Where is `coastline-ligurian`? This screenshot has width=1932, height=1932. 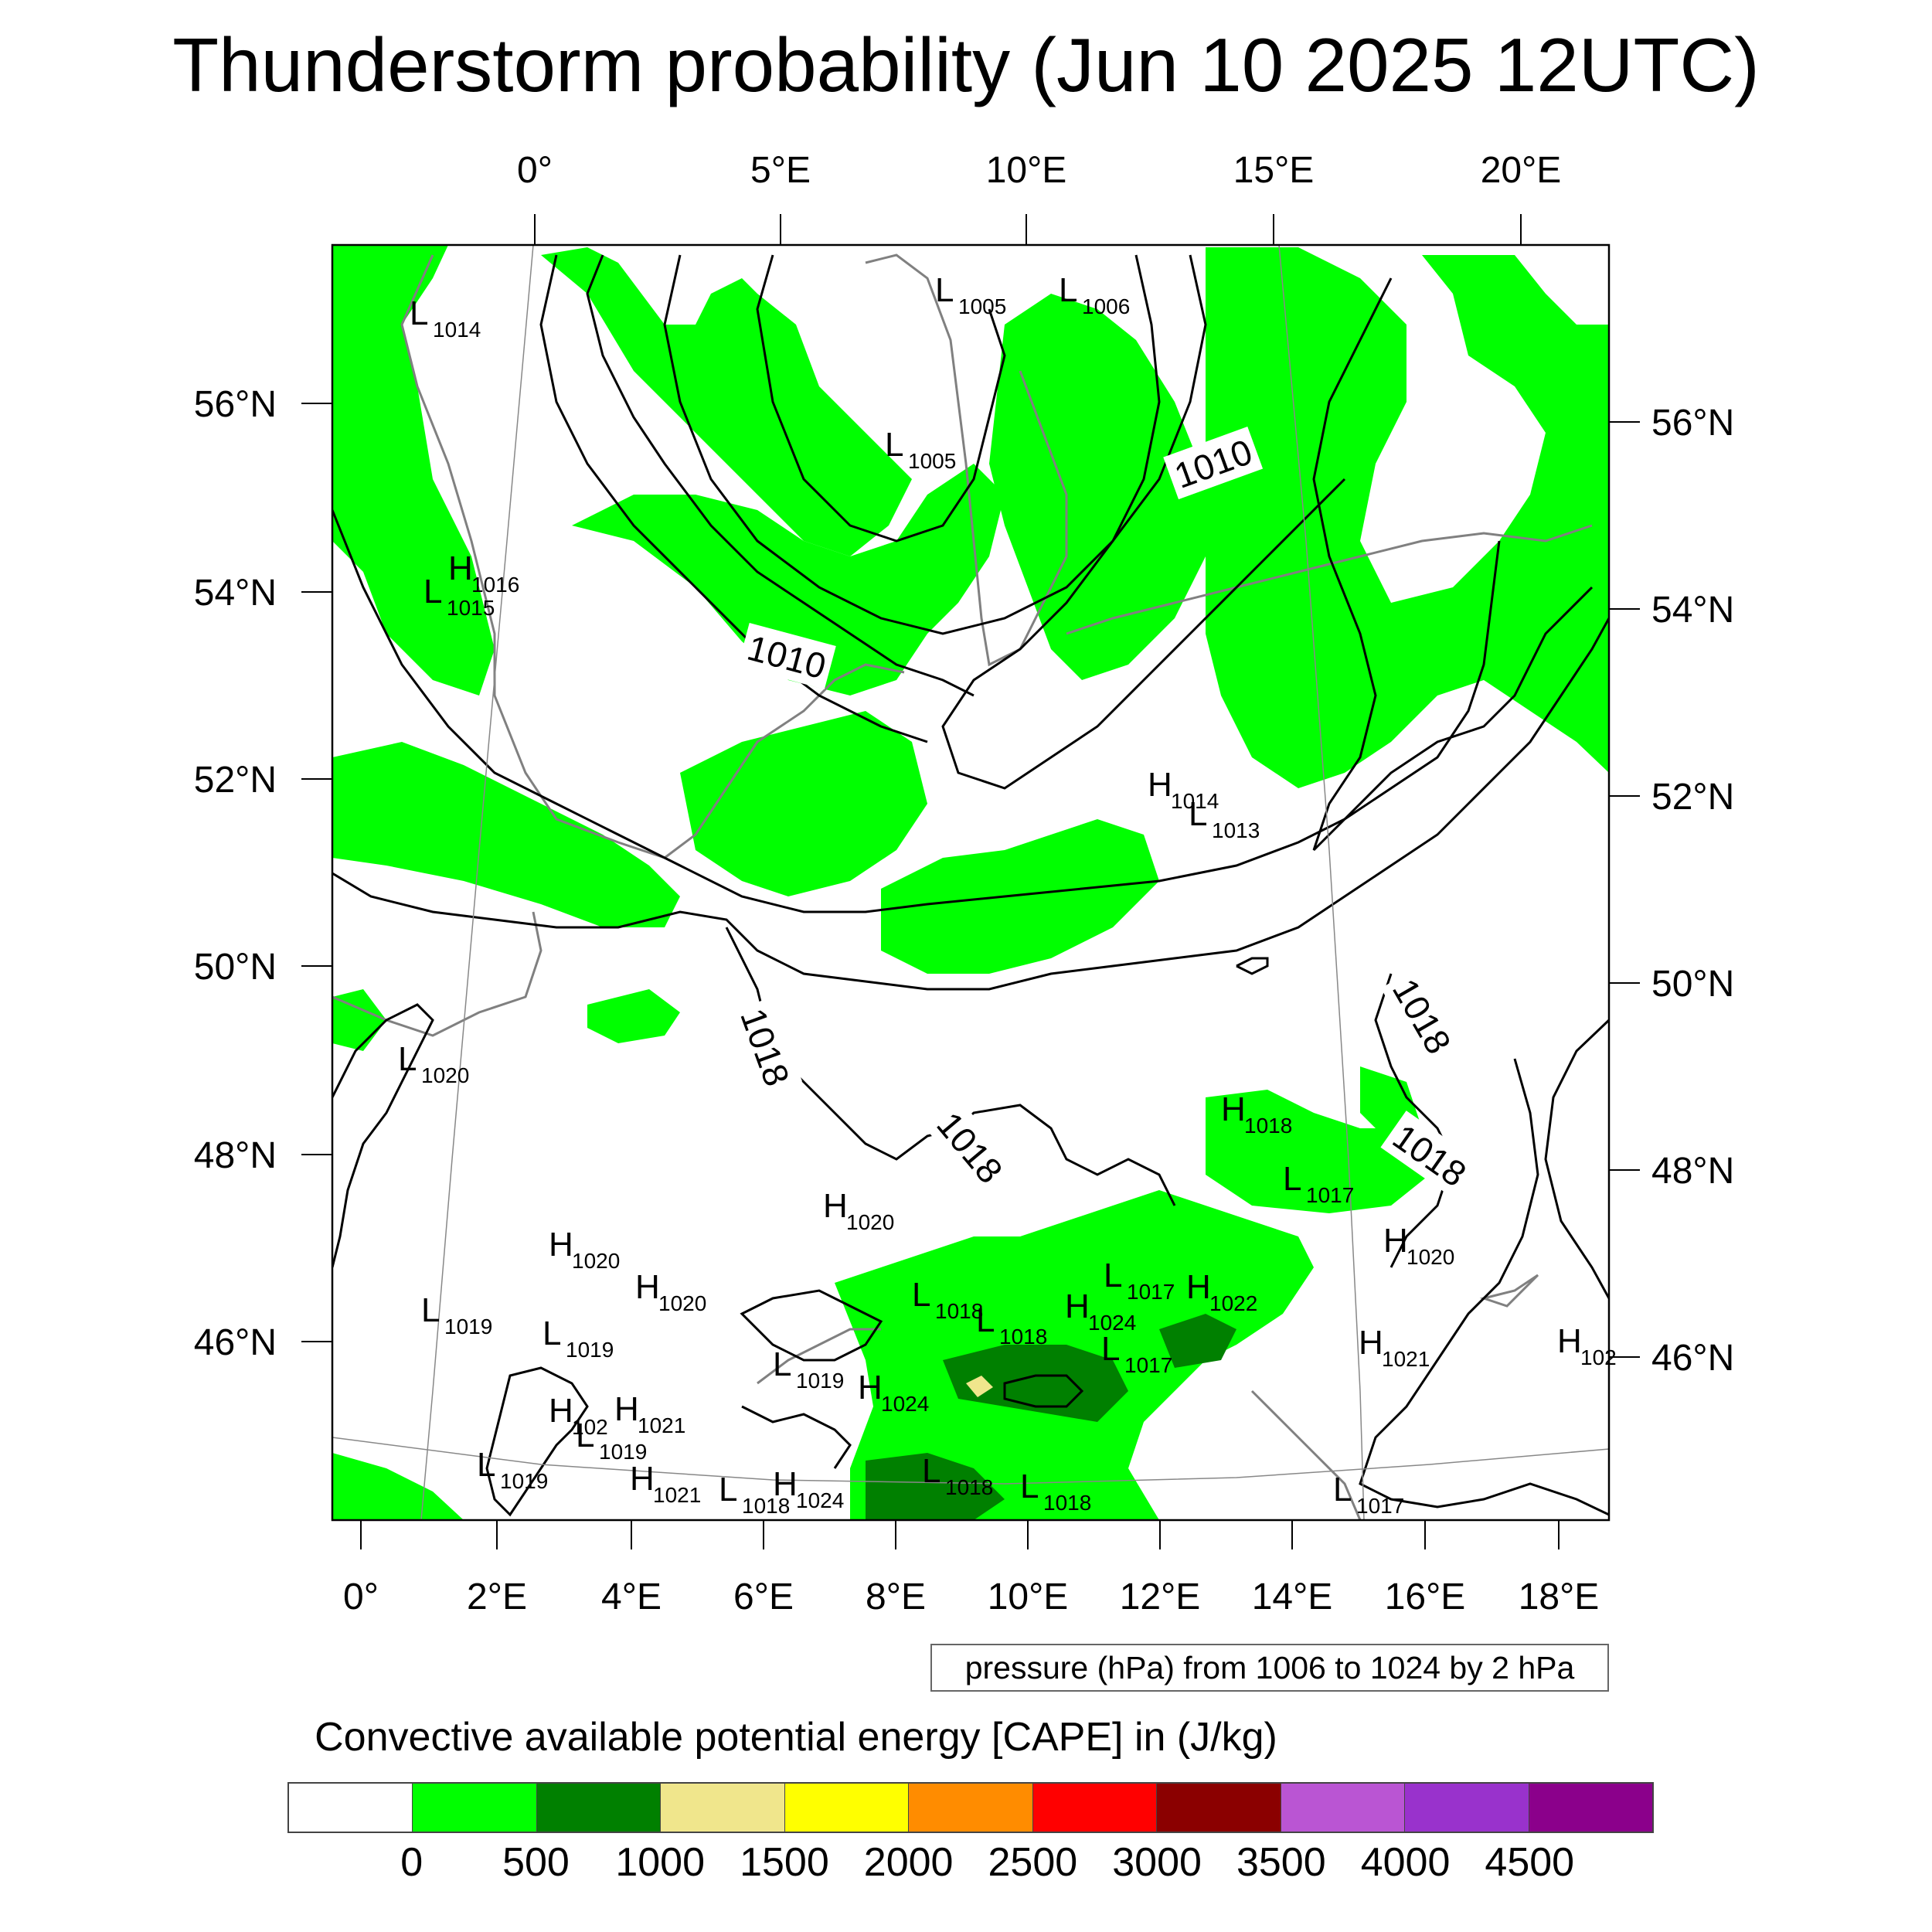 coastline-ligurian is located at coordinates (819, 1356).